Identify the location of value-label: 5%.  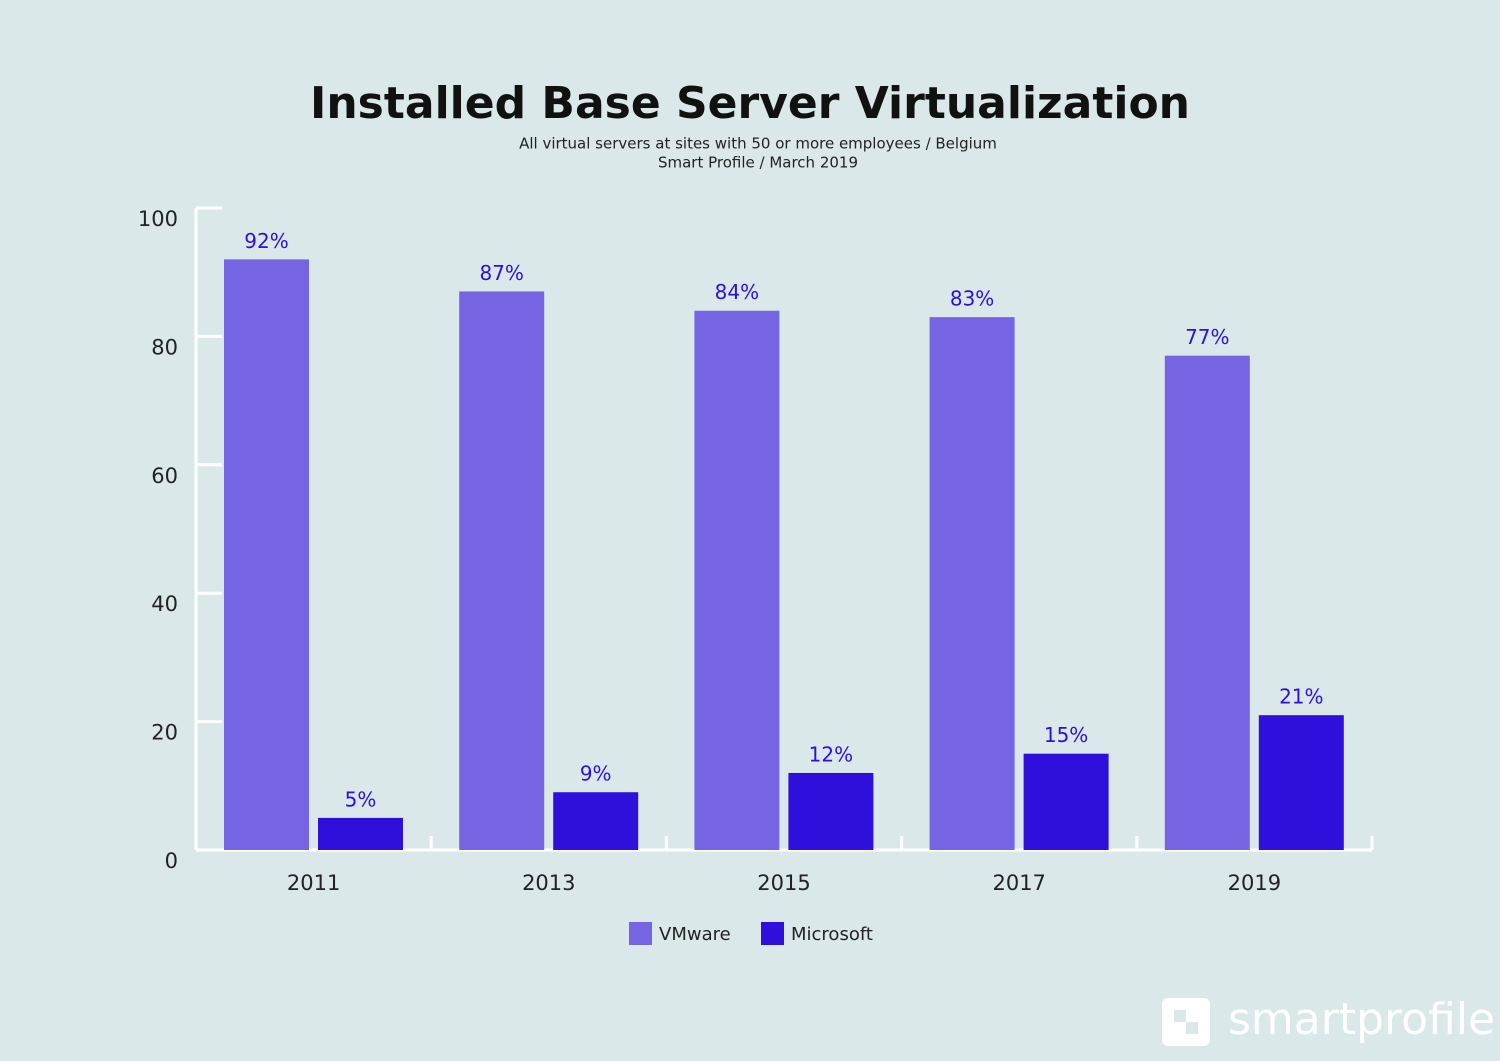
(361, 799).